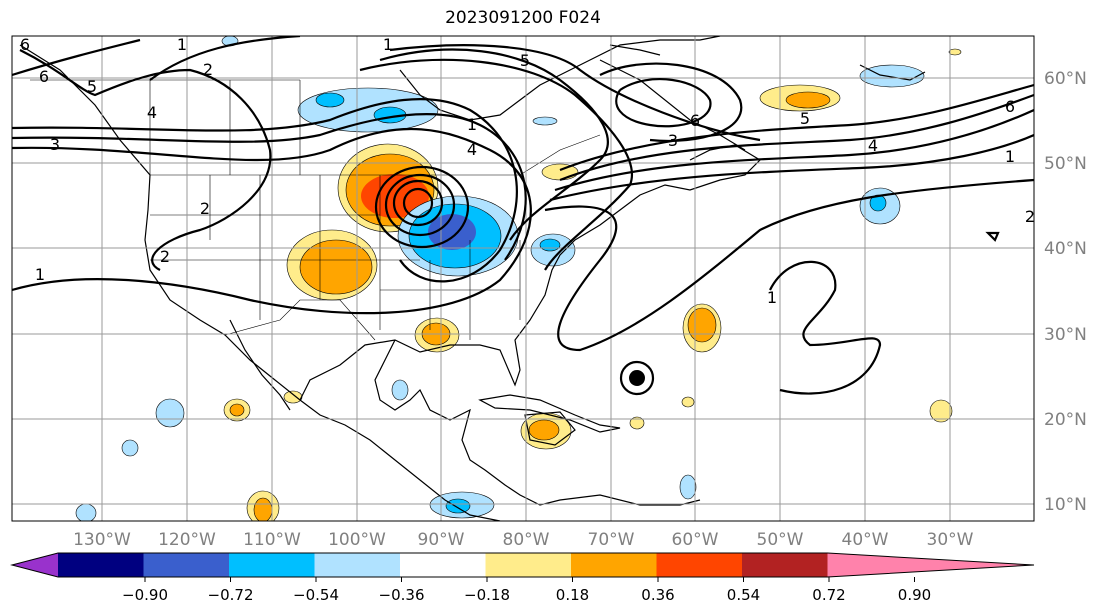 This screenshot has width=1105, height=615. Describe the element at coordinates (611, 540) in the screenshot. I see `lon-label: 70°W` at that location.